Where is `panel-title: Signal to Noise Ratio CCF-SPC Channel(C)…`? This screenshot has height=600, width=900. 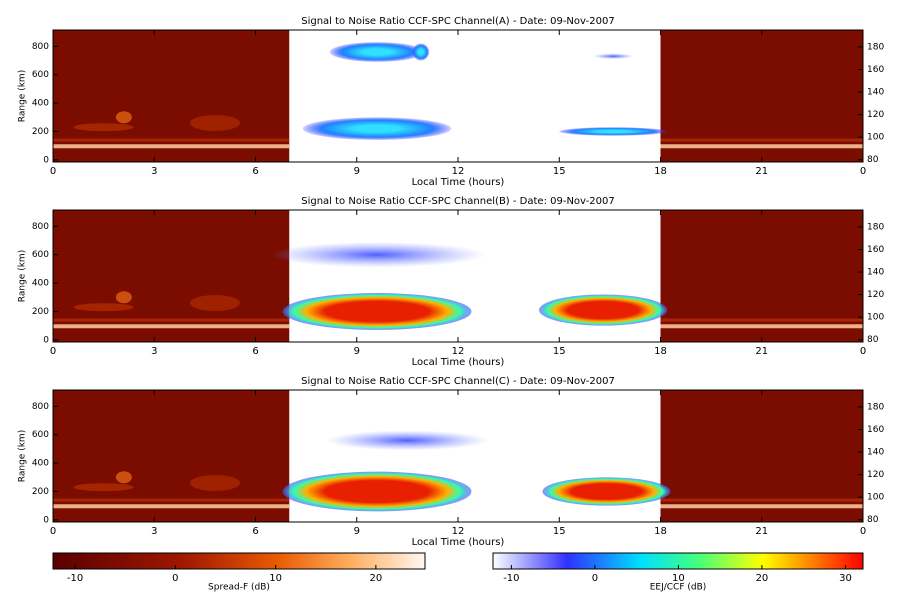
panel-title: Signal to Noise Ratio CCF-SPC Channel(C)… is located at coordinates (458, 381).